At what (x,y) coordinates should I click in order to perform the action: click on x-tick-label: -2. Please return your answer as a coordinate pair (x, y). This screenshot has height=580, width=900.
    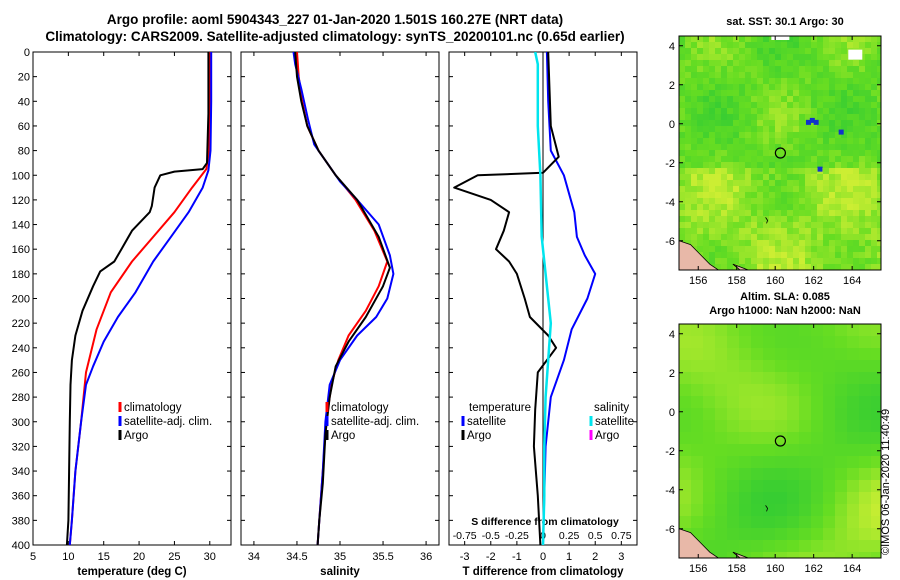
    Looking at the image, I should click on (491, 557).